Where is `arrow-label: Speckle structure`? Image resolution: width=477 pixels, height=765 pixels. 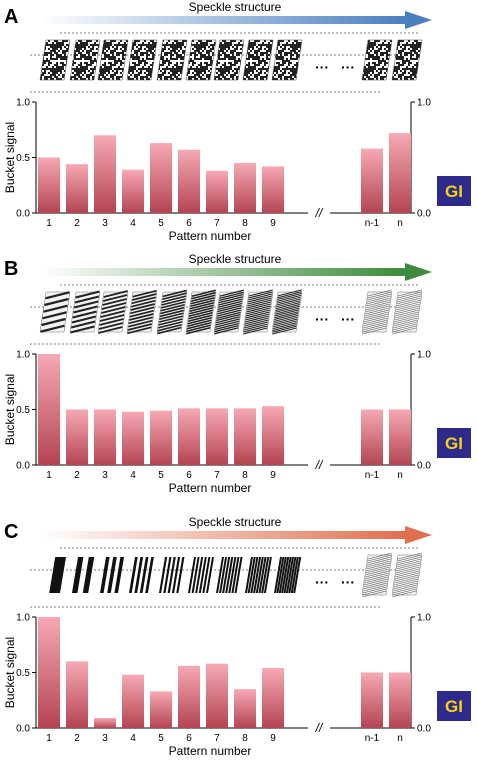 arrow-label: Speckle structure is located at coordinates (235, 522).